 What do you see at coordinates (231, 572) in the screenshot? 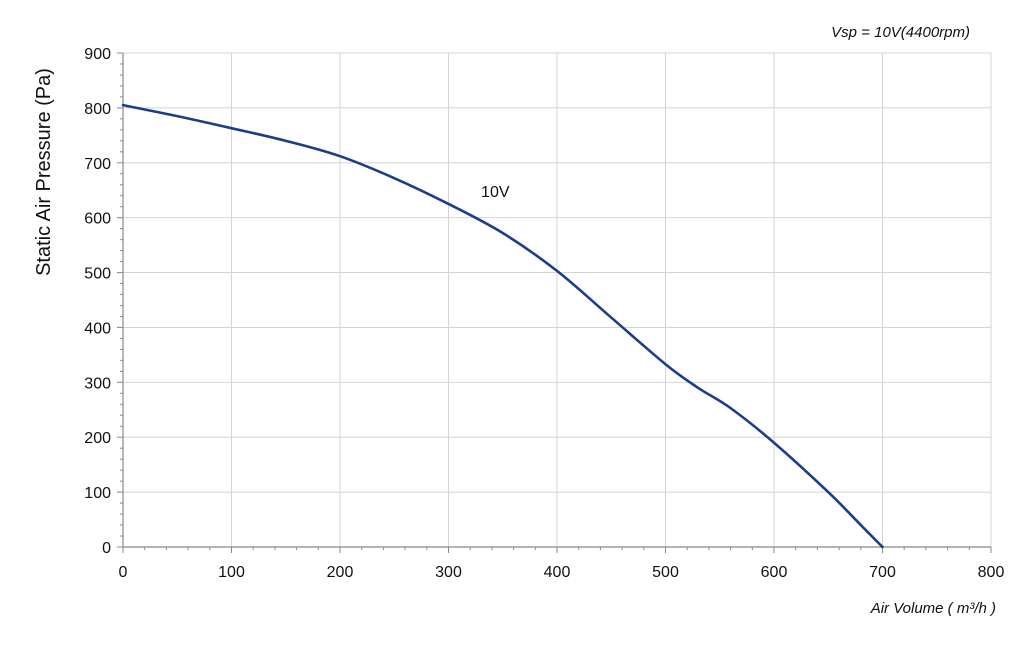
I see `x-tick-label: 100` at bounding box center [231, 572].